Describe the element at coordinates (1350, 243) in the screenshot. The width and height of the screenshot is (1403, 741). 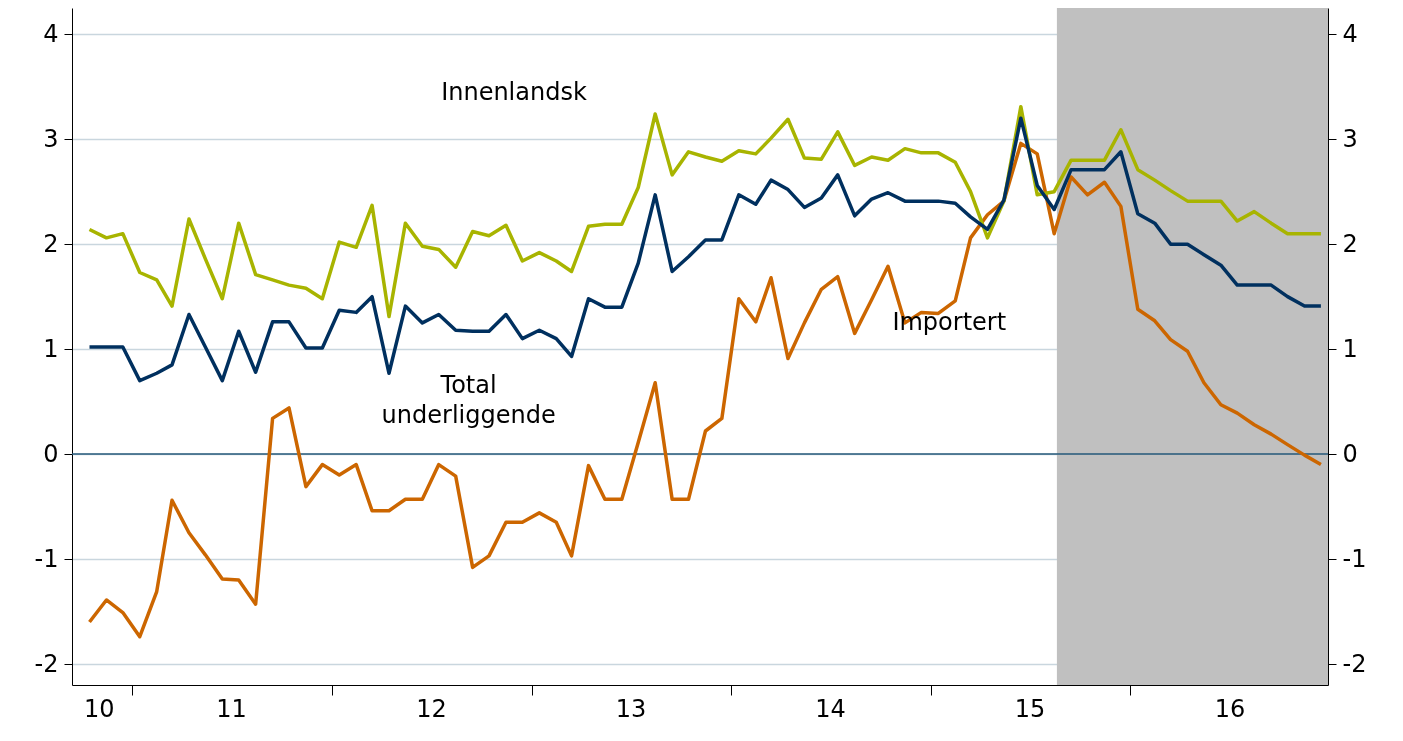
I see `y2-tick-label: 2` at that location.